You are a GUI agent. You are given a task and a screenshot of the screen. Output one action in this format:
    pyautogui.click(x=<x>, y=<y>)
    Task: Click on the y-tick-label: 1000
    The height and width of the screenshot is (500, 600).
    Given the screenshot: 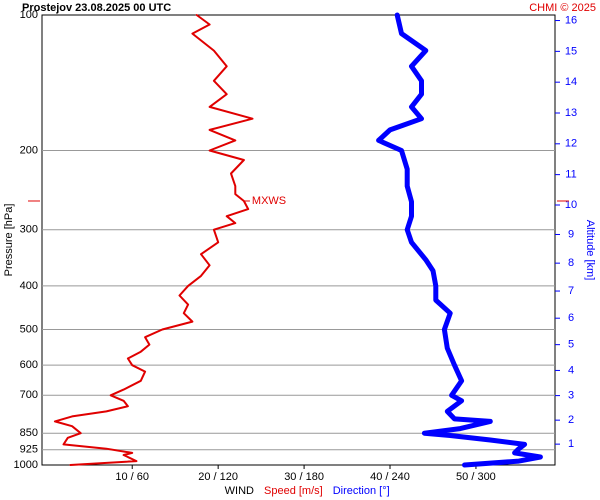 What is the action you would take?
    pyautogui.click(x=26, y=465)
    